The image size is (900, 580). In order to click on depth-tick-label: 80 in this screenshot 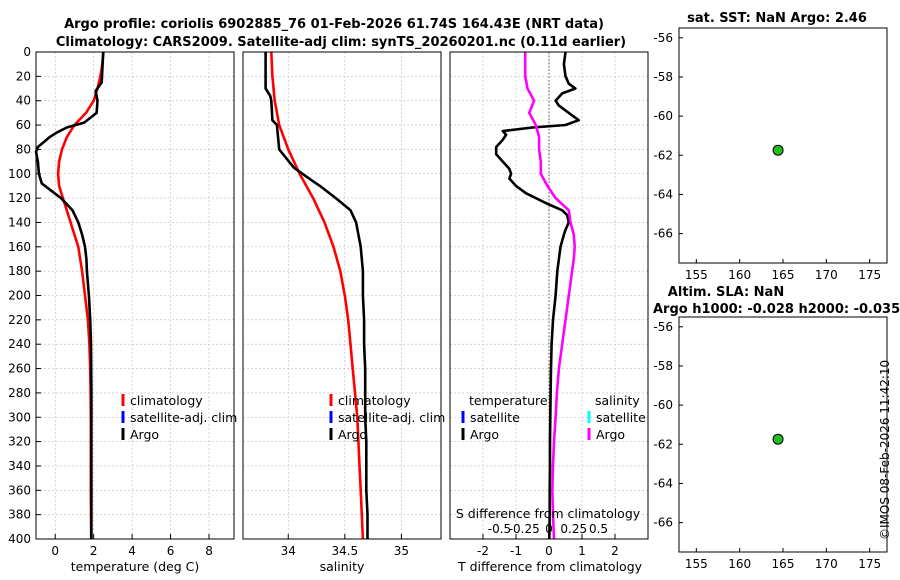, I will do `click(23, 149)`.